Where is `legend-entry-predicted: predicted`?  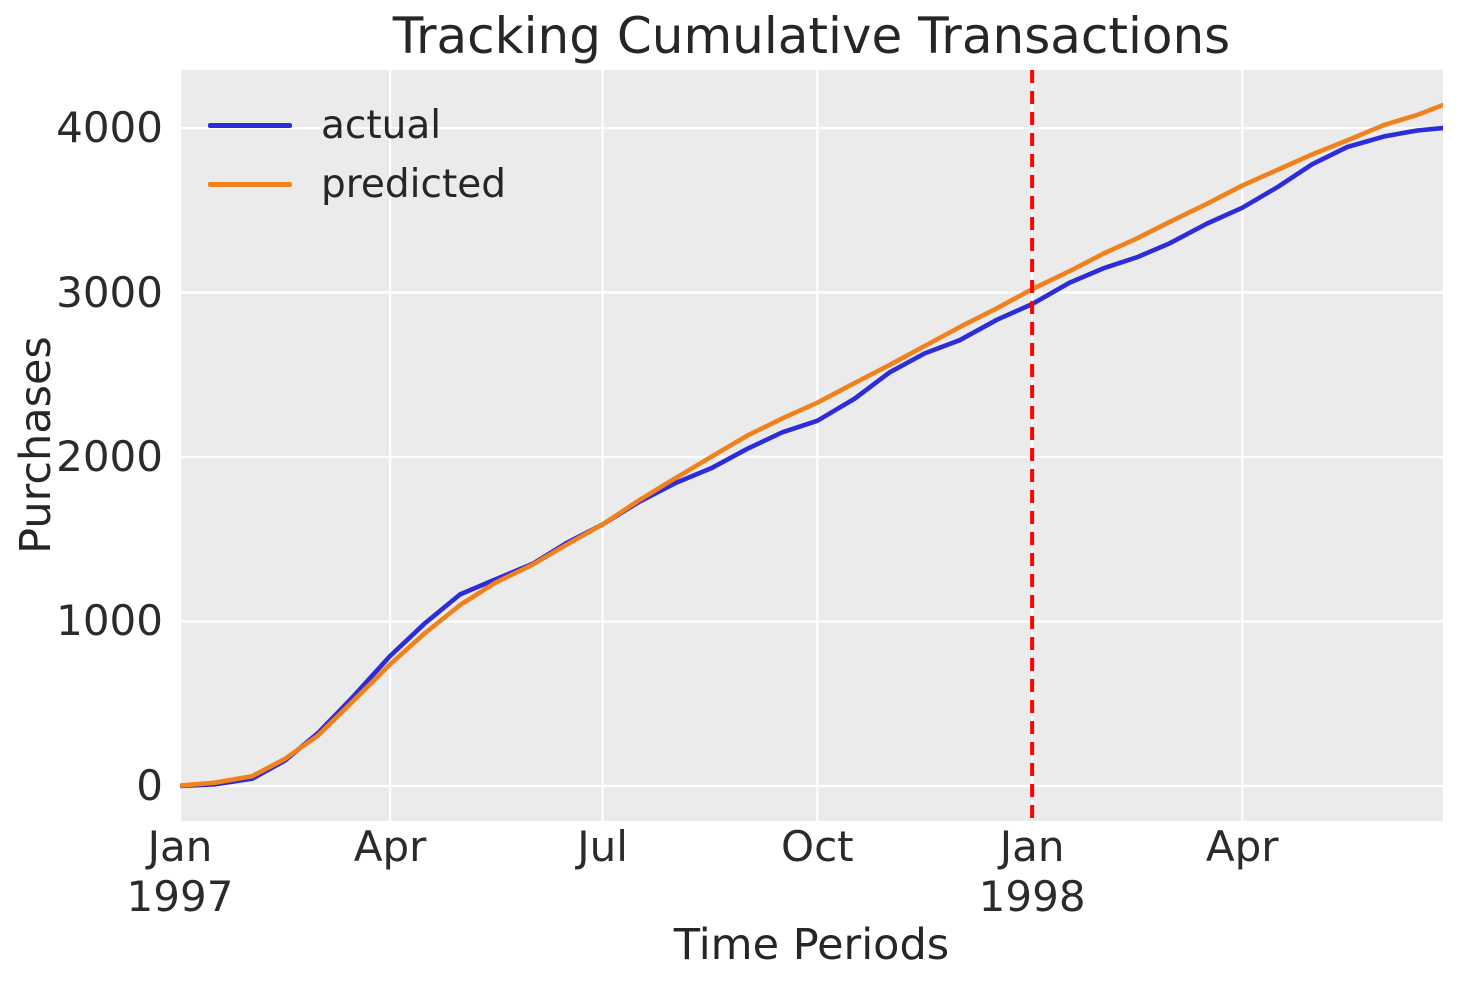 legend-entry-predicted: predicted is located at coordinates (357, 184).